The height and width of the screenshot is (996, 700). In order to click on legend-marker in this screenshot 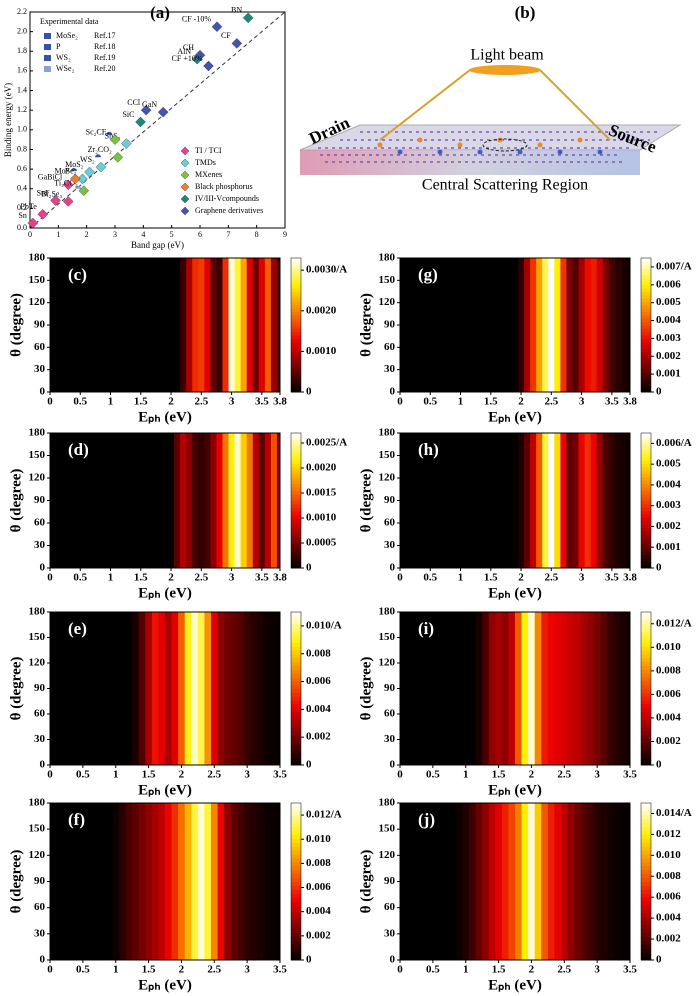, I will do `click(185, 187)`.